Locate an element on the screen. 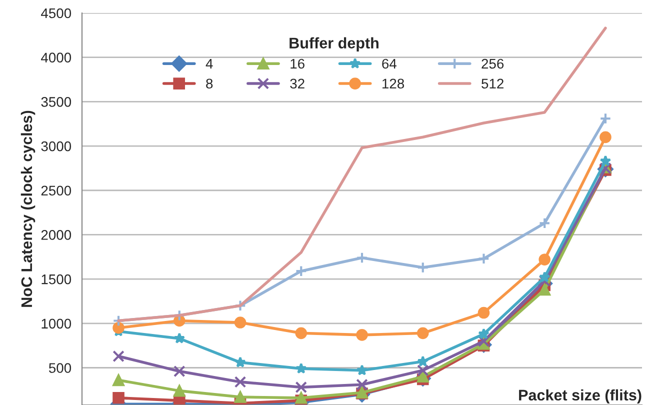  y-tick-label: 1000 is located at coordinates (57, 323).